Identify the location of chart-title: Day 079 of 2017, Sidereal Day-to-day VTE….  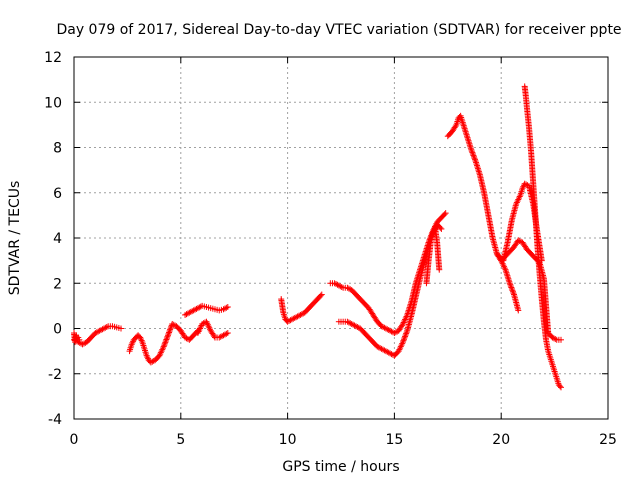
(338, 30).